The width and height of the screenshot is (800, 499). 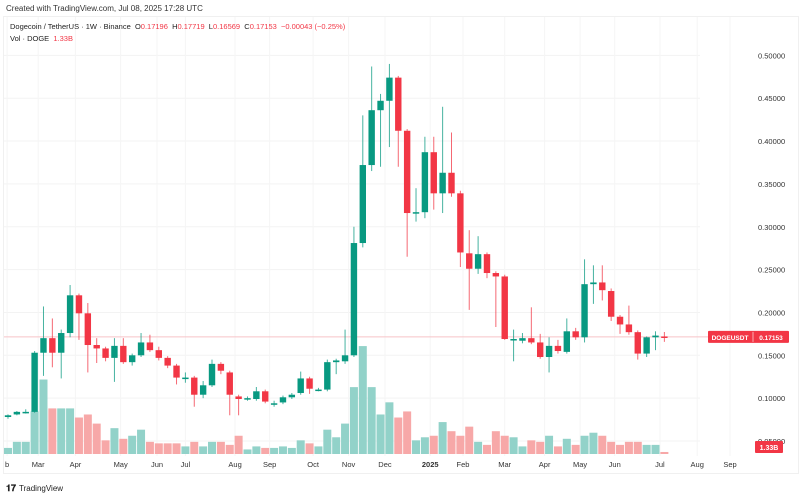 What do you see at coordinates (41, 488) in the screenshot?
I see `tradingview-logo-text: TradingView` at bounding box center [41, 488].